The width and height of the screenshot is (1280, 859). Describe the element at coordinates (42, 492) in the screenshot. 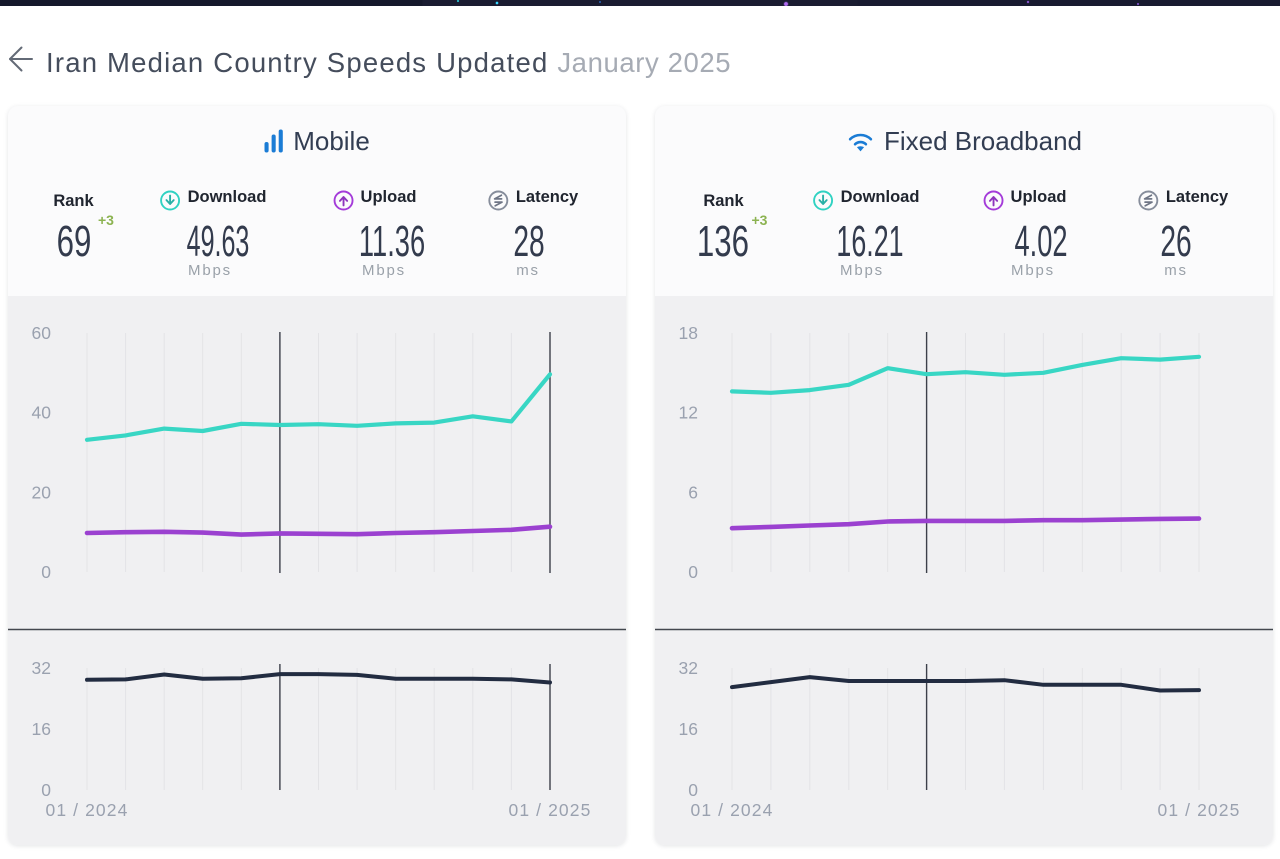

I see `svg-text: 20` at that location.